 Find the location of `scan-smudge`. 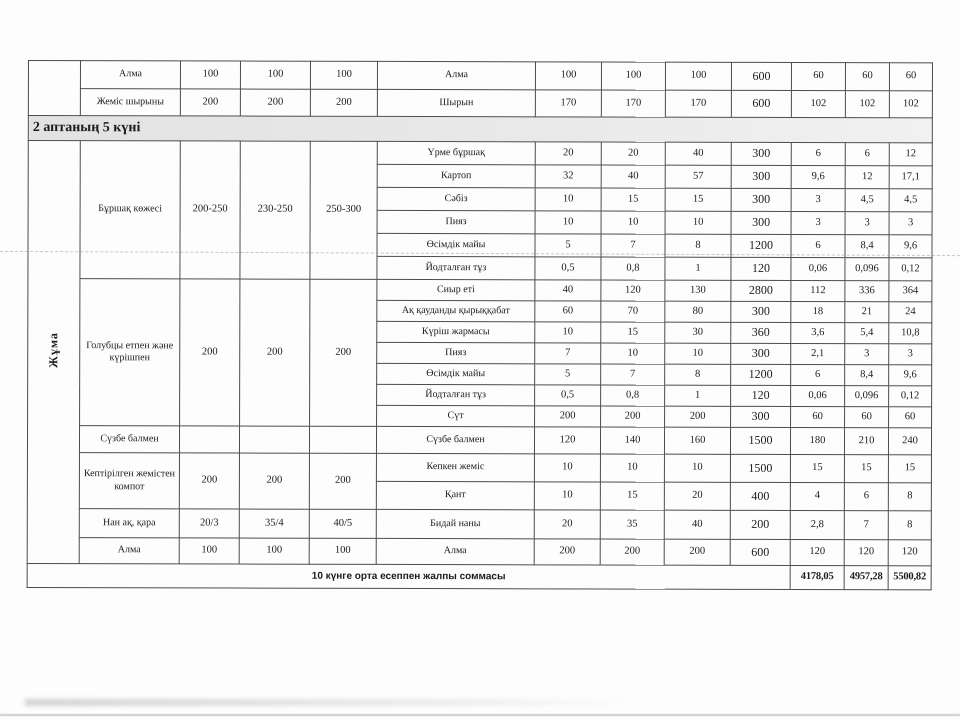

scan-smudge is located at coordinates (330, 702).